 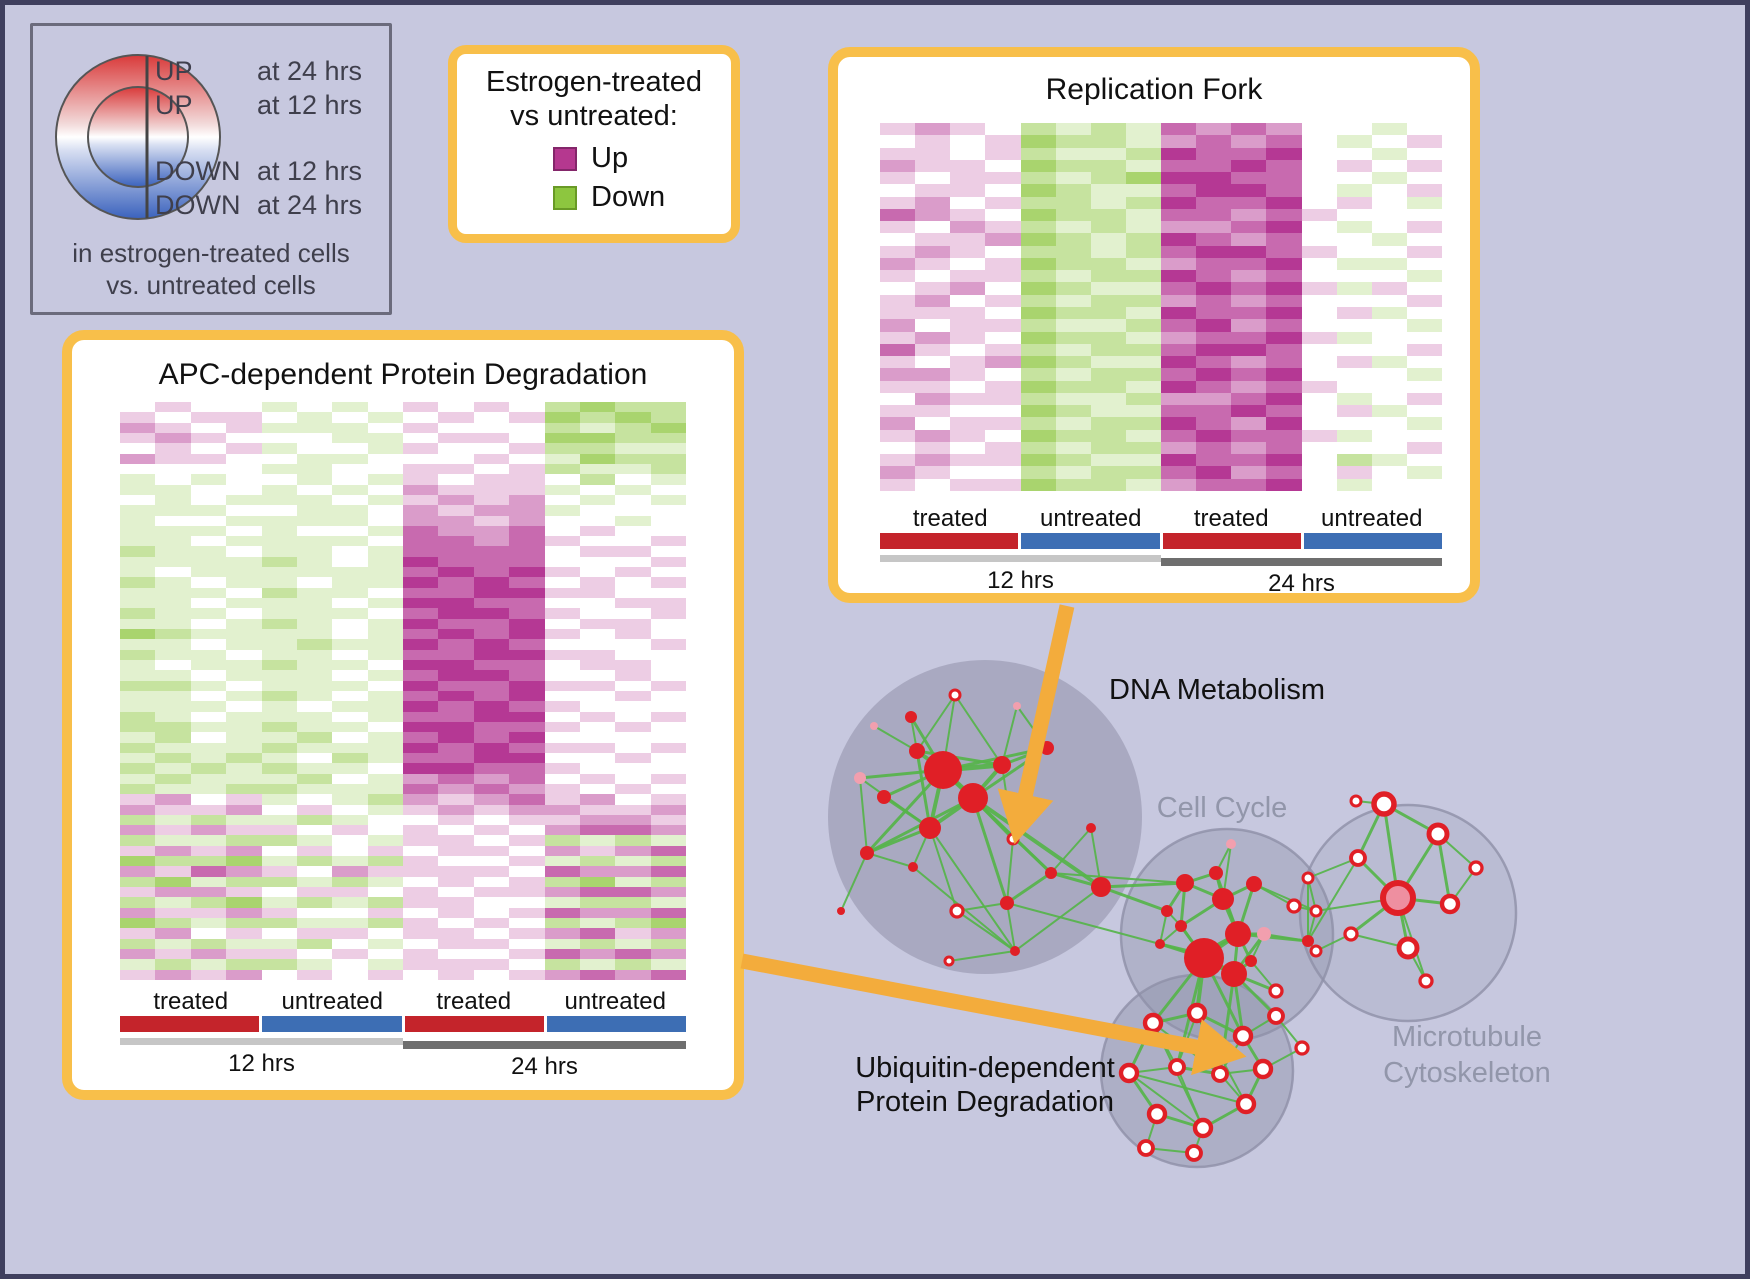 I want to click on updown-caption-line2: vs. untreated cells, so click(x=211, y=285).